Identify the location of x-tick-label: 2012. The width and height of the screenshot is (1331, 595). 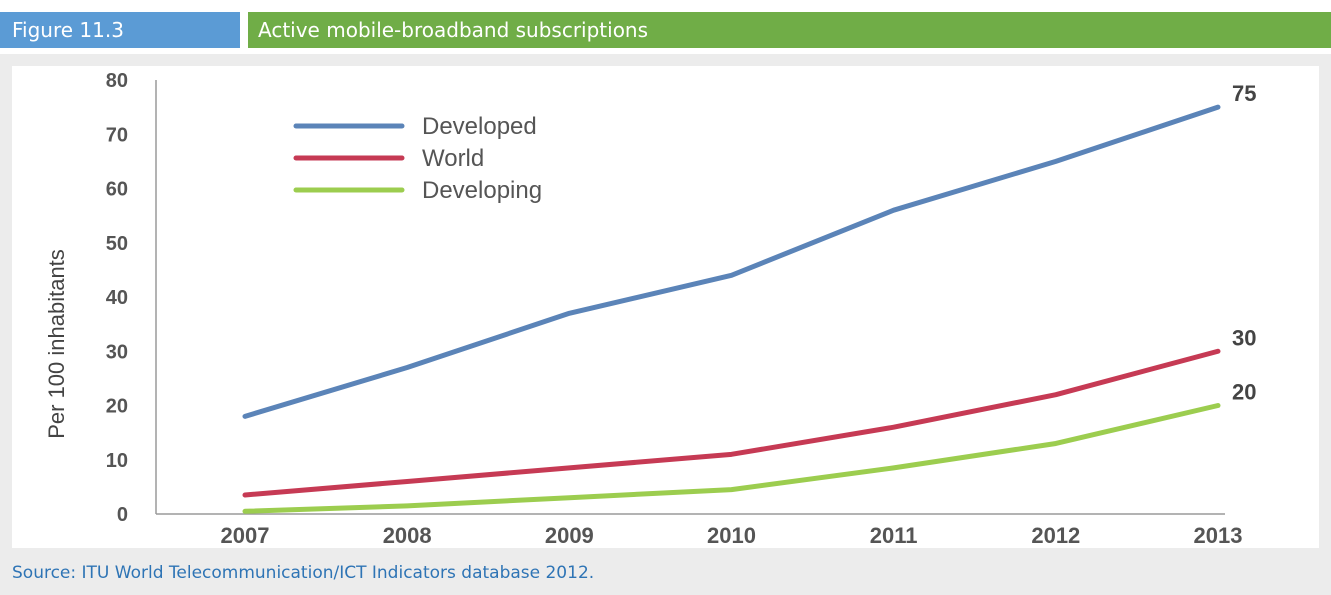
(1055, 535).